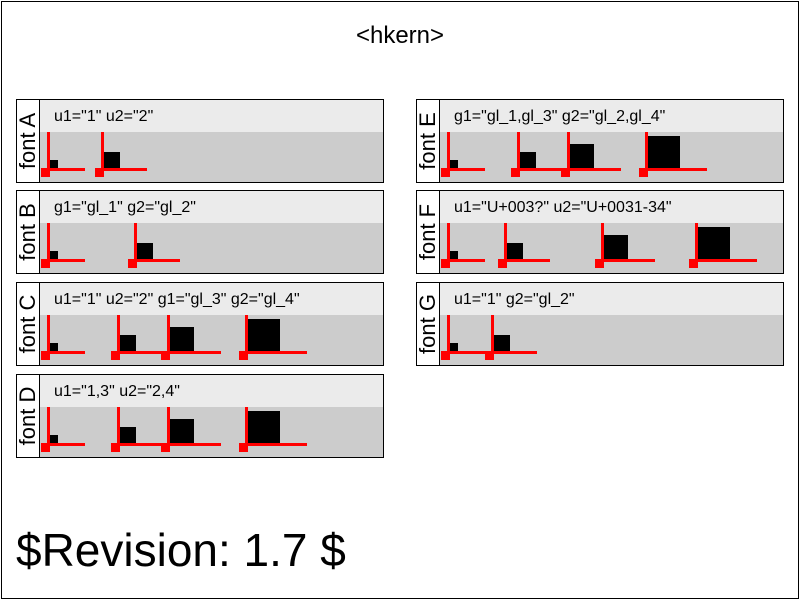 This screenshot has height=600, width=800. I want to click on attribute-bar: u1="1" u2="2" g1="gl_3" g2="gl_4", so click(211, 299).